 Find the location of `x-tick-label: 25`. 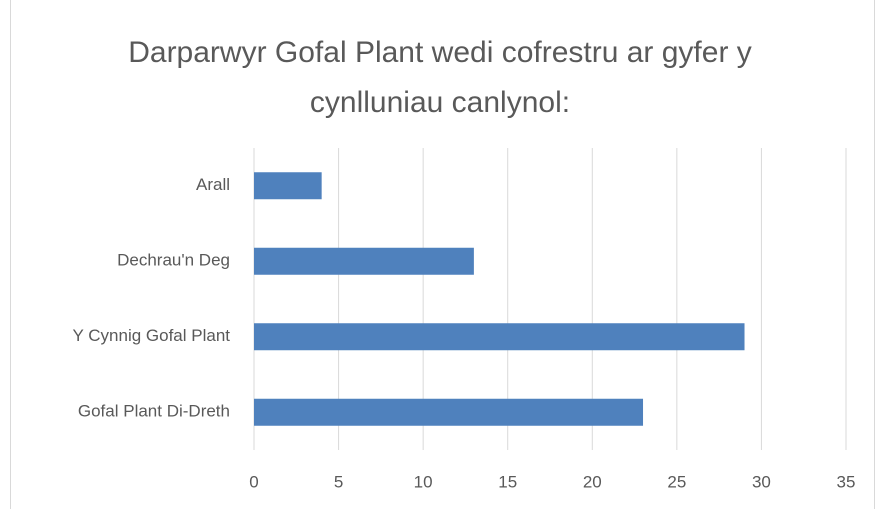

x-tick-label: 25 is located at coordinates (676, 481).